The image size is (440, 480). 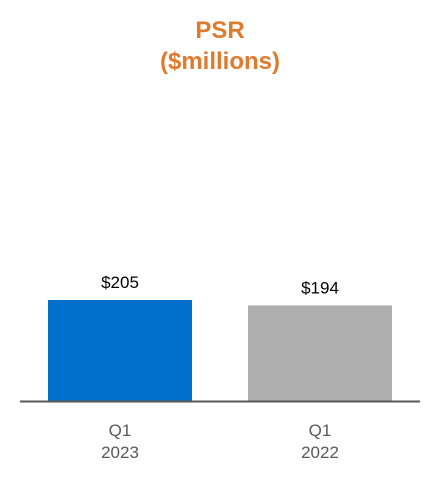 What do you see at coordinates (320, 287) in the screenshot?
I see `data-label: $194` at bounding box center [320, 287].